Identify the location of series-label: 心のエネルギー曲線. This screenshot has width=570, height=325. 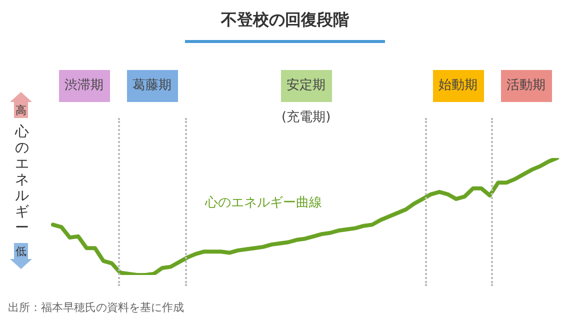
(263, 202).